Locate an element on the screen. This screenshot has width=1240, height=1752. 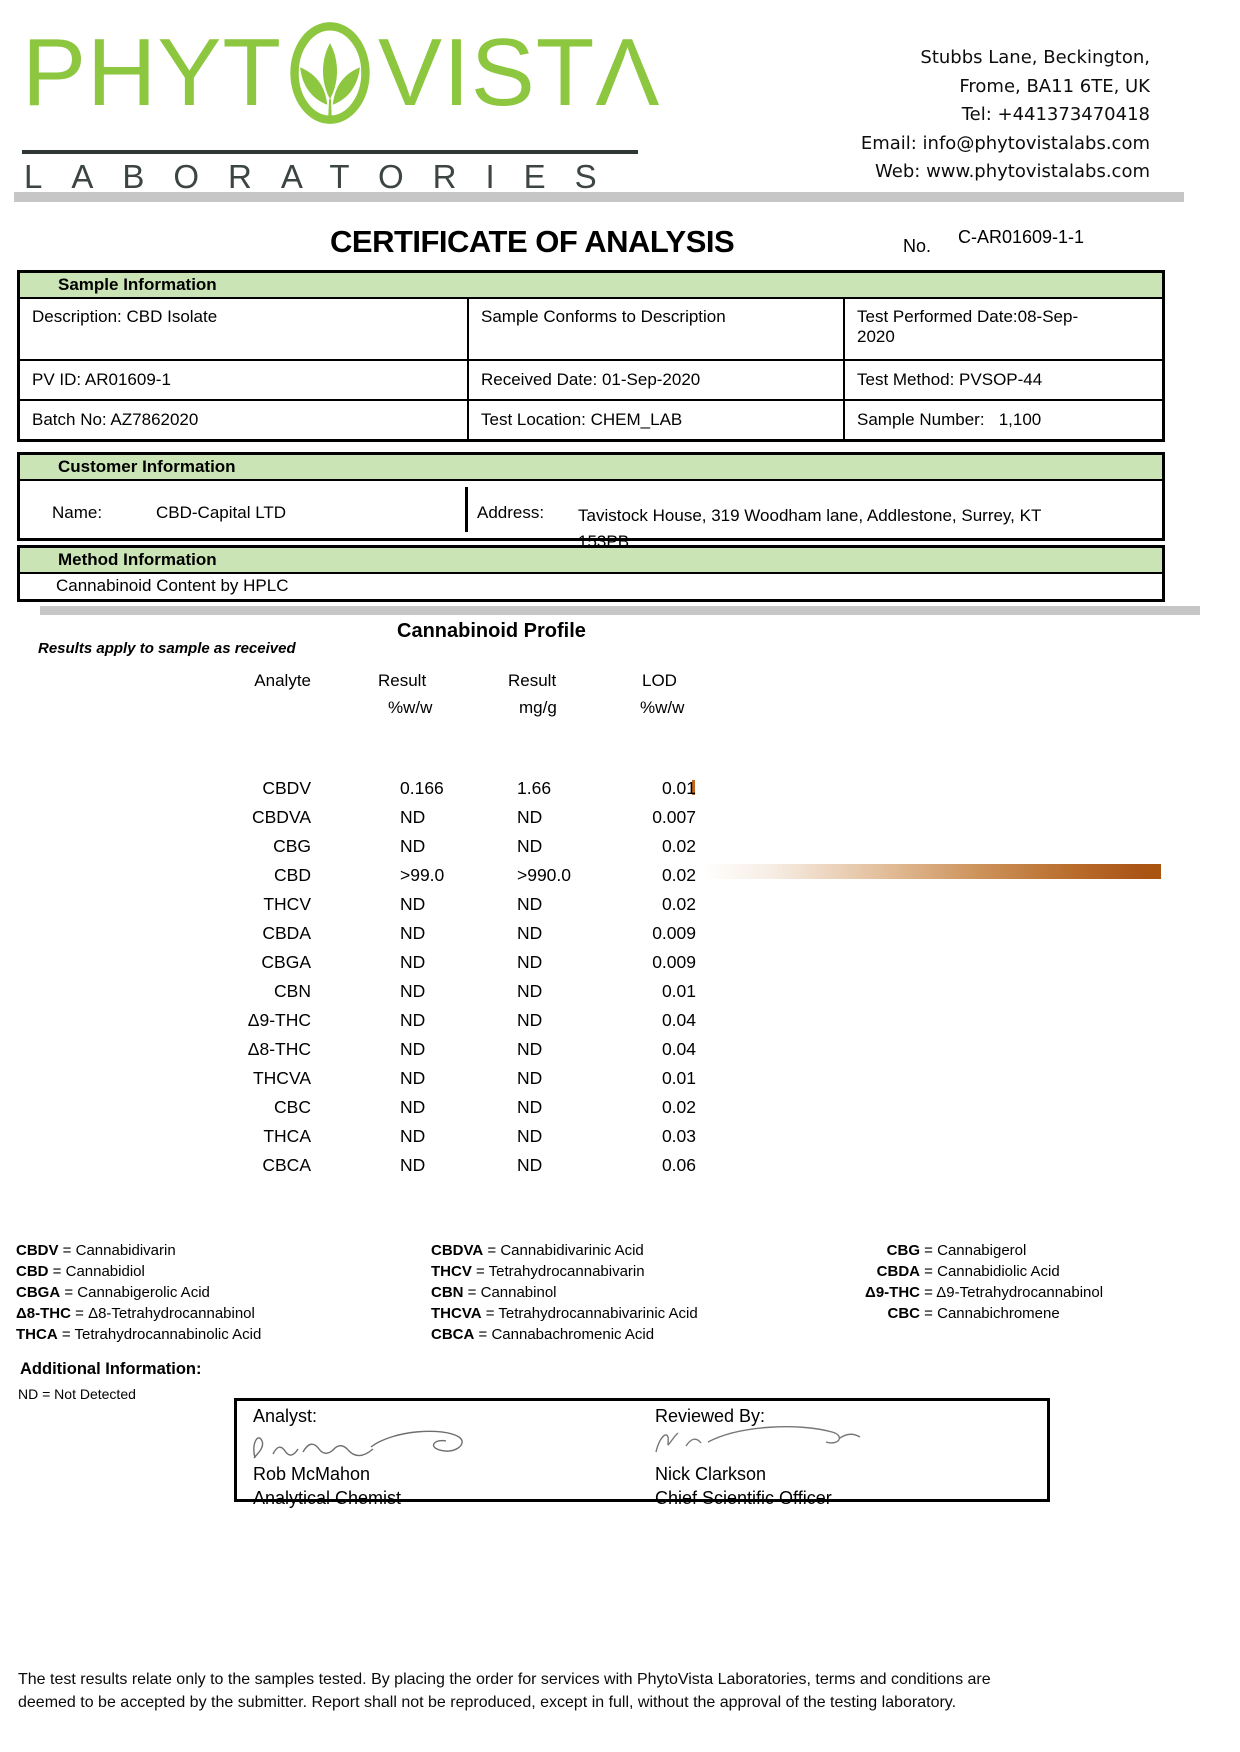
nd-definition: ND = Not Detected is located at coordinates (77, 1394).